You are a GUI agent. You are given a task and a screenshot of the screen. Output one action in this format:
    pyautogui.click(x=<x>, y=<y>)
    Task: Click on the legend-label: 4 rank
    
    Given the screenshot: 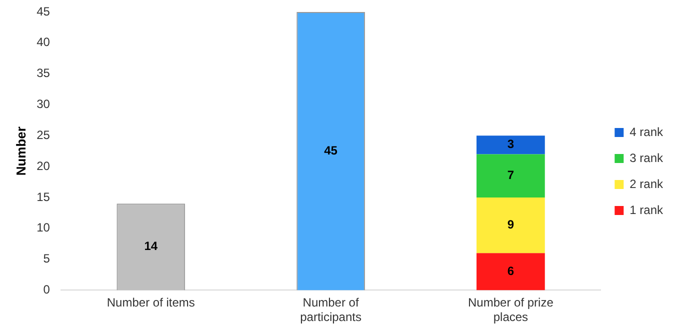 What is the action you would take?
    pyautogui.click(x=647, y=131)
    